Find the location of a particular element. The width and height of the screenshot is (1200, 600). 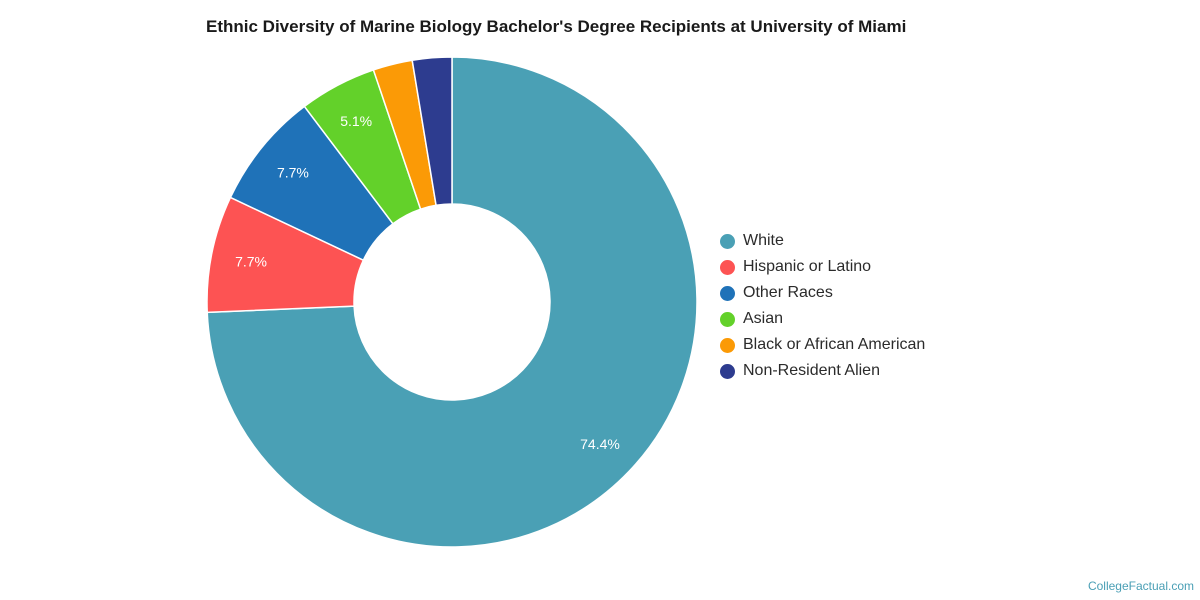

legend-label: Asian is located at coordinates (763, 318).